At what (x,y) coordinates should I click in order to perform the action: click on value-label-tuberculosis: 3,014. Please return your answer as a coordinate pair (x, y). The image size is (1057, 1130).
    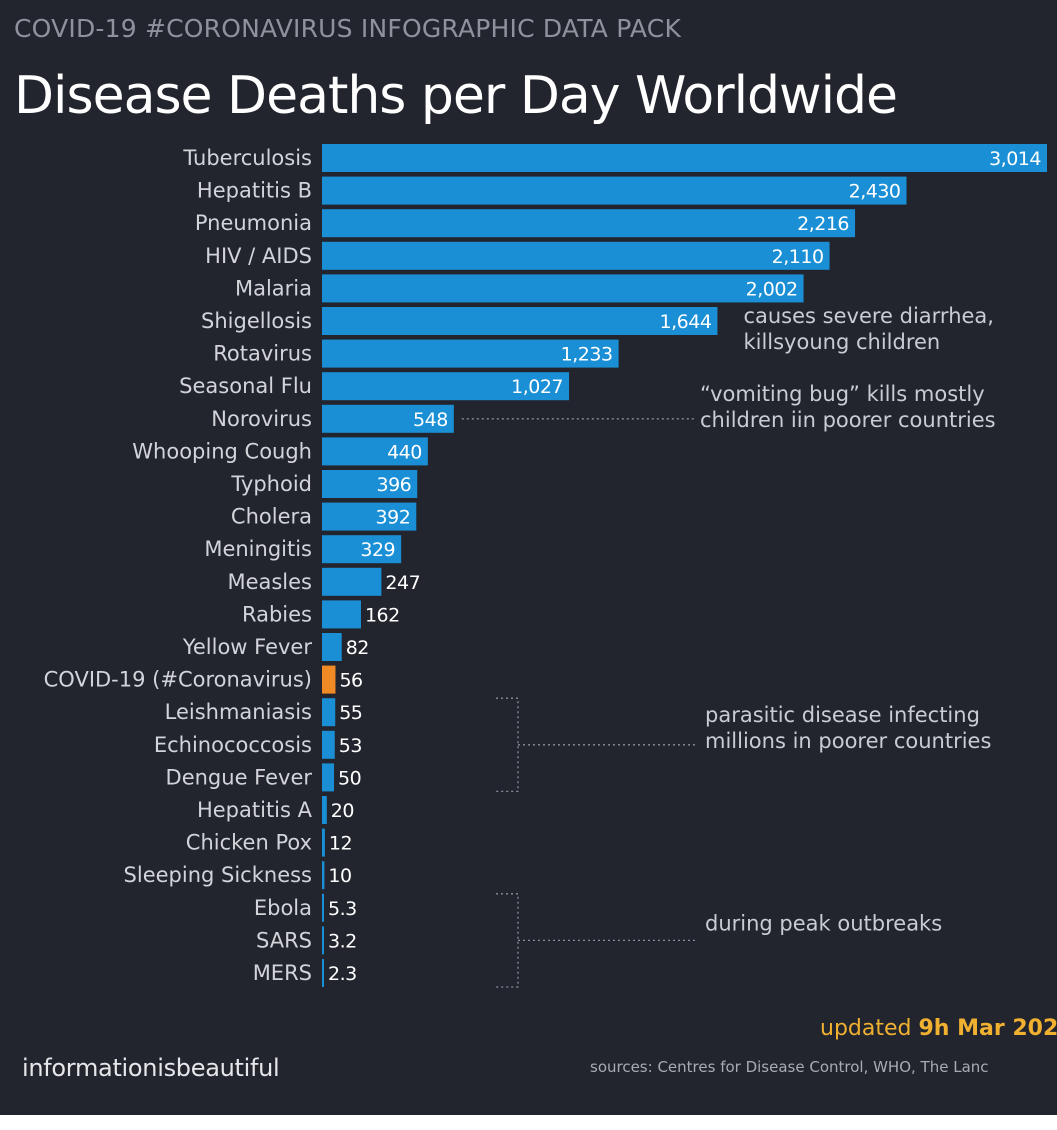
    Looking at the image, I should click on (1015, 159).